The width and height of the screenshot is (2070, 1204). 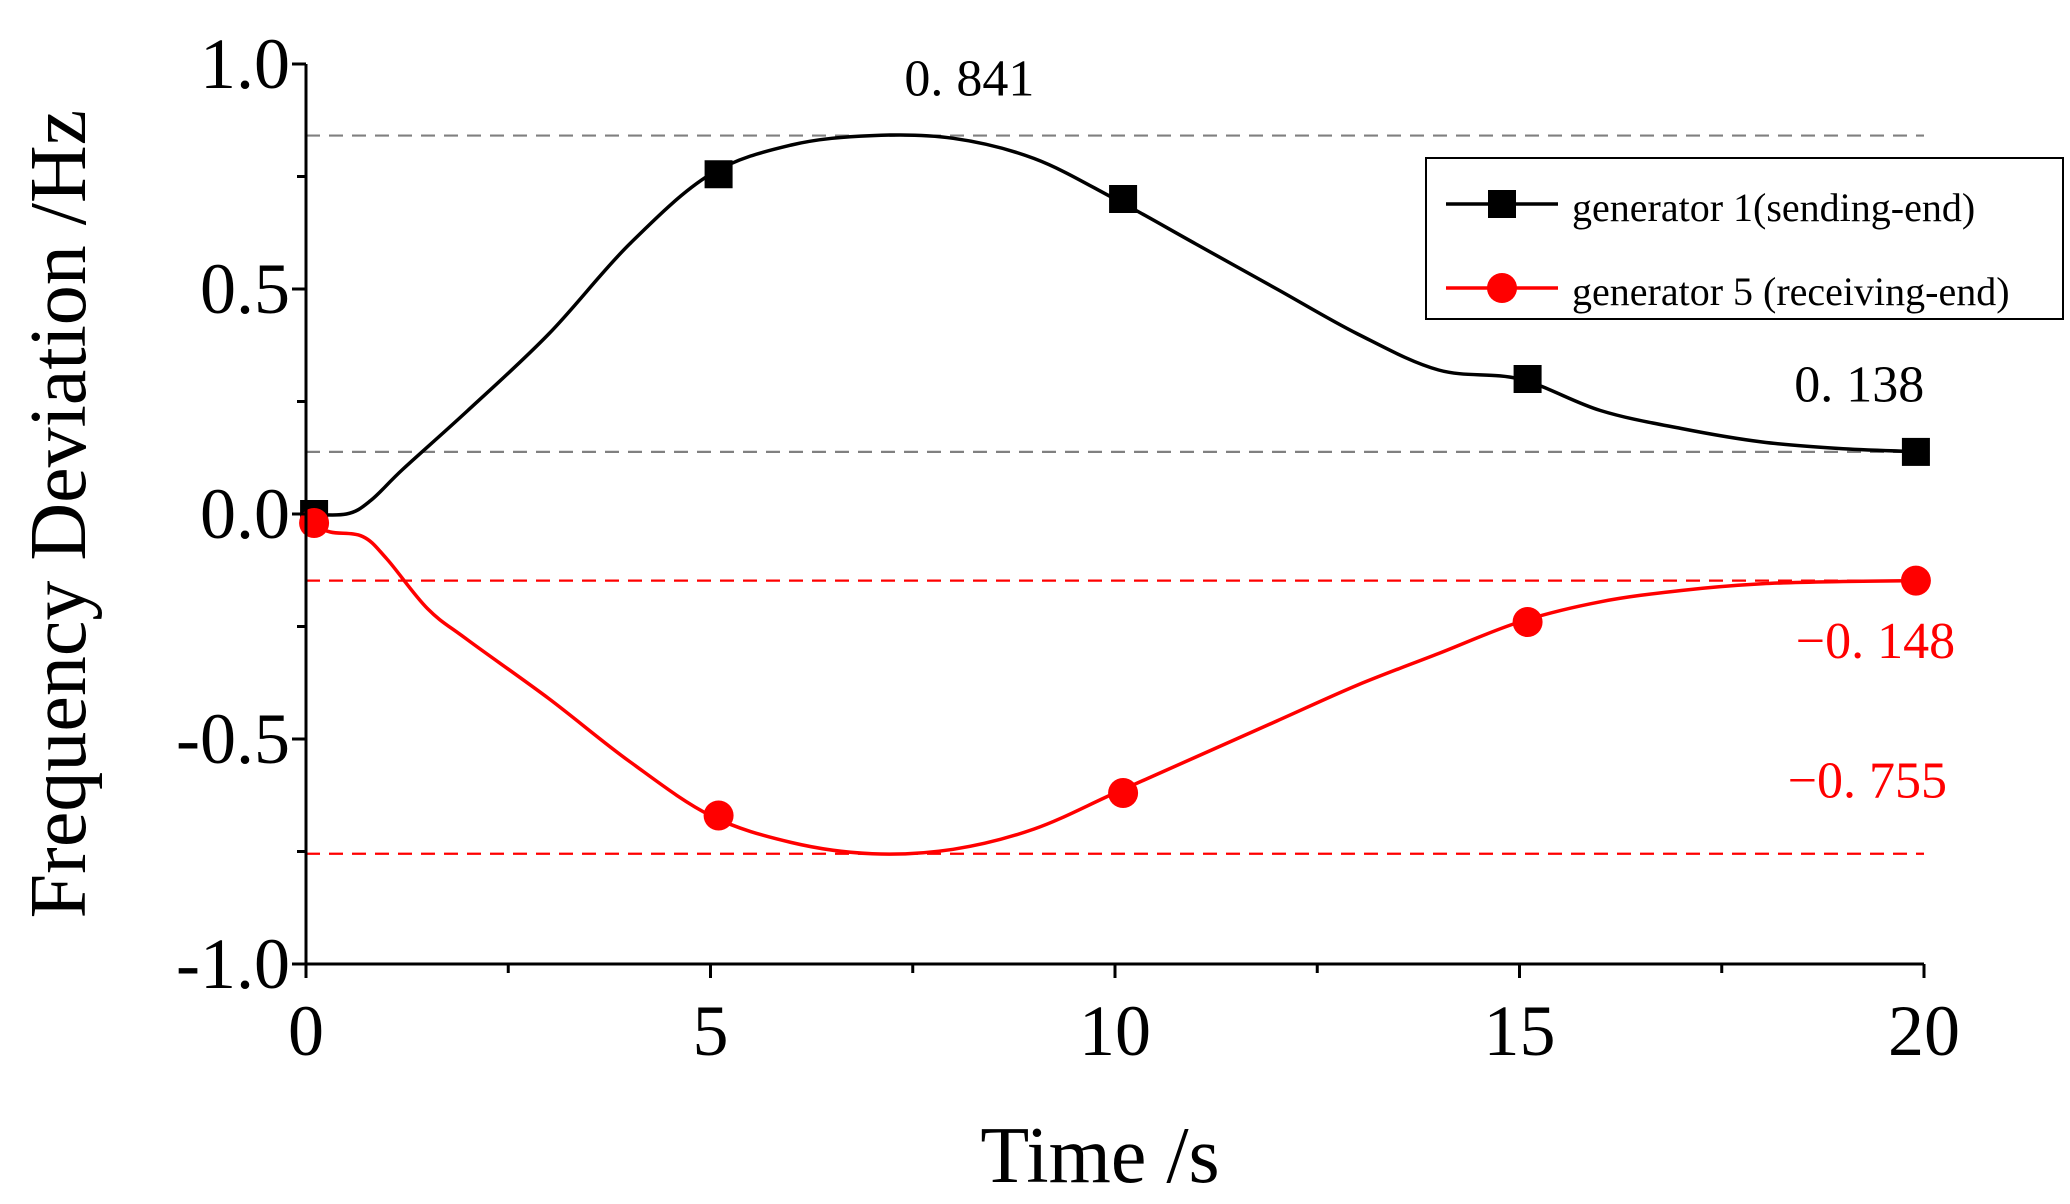 I want to click on annotation-label: −0. 755, so click(x=1867, y=781).